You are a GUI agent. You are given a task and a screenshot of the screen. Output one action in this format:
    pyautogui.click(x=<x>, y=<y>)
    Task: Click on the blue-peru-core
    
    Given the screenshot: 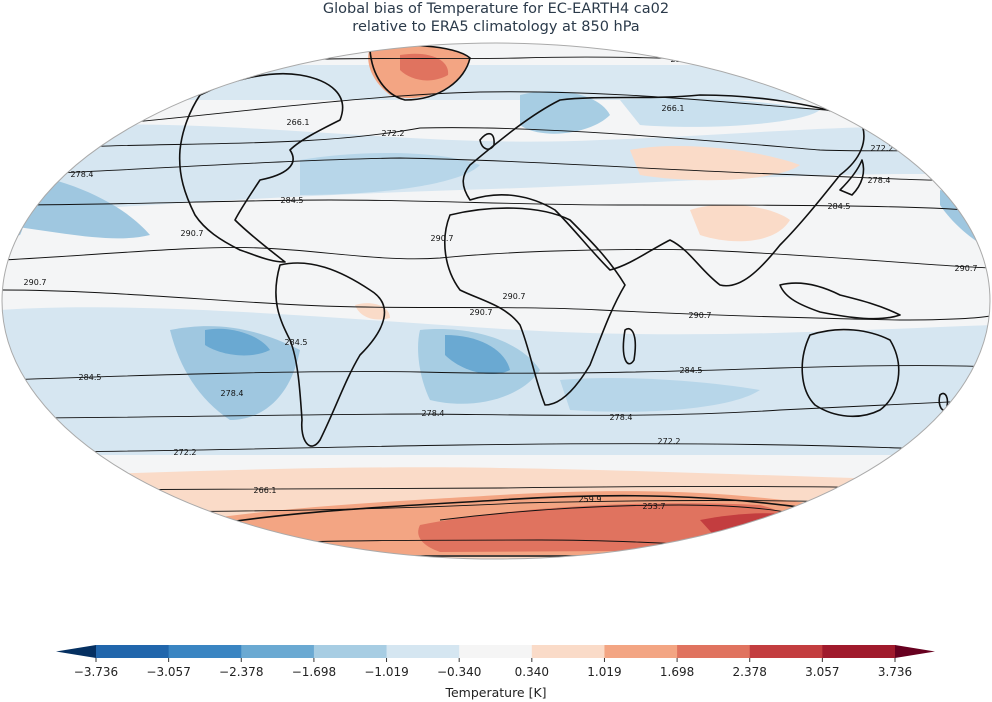 What is the action you would take?
    pyautogui.click(x=237, y=342)
    